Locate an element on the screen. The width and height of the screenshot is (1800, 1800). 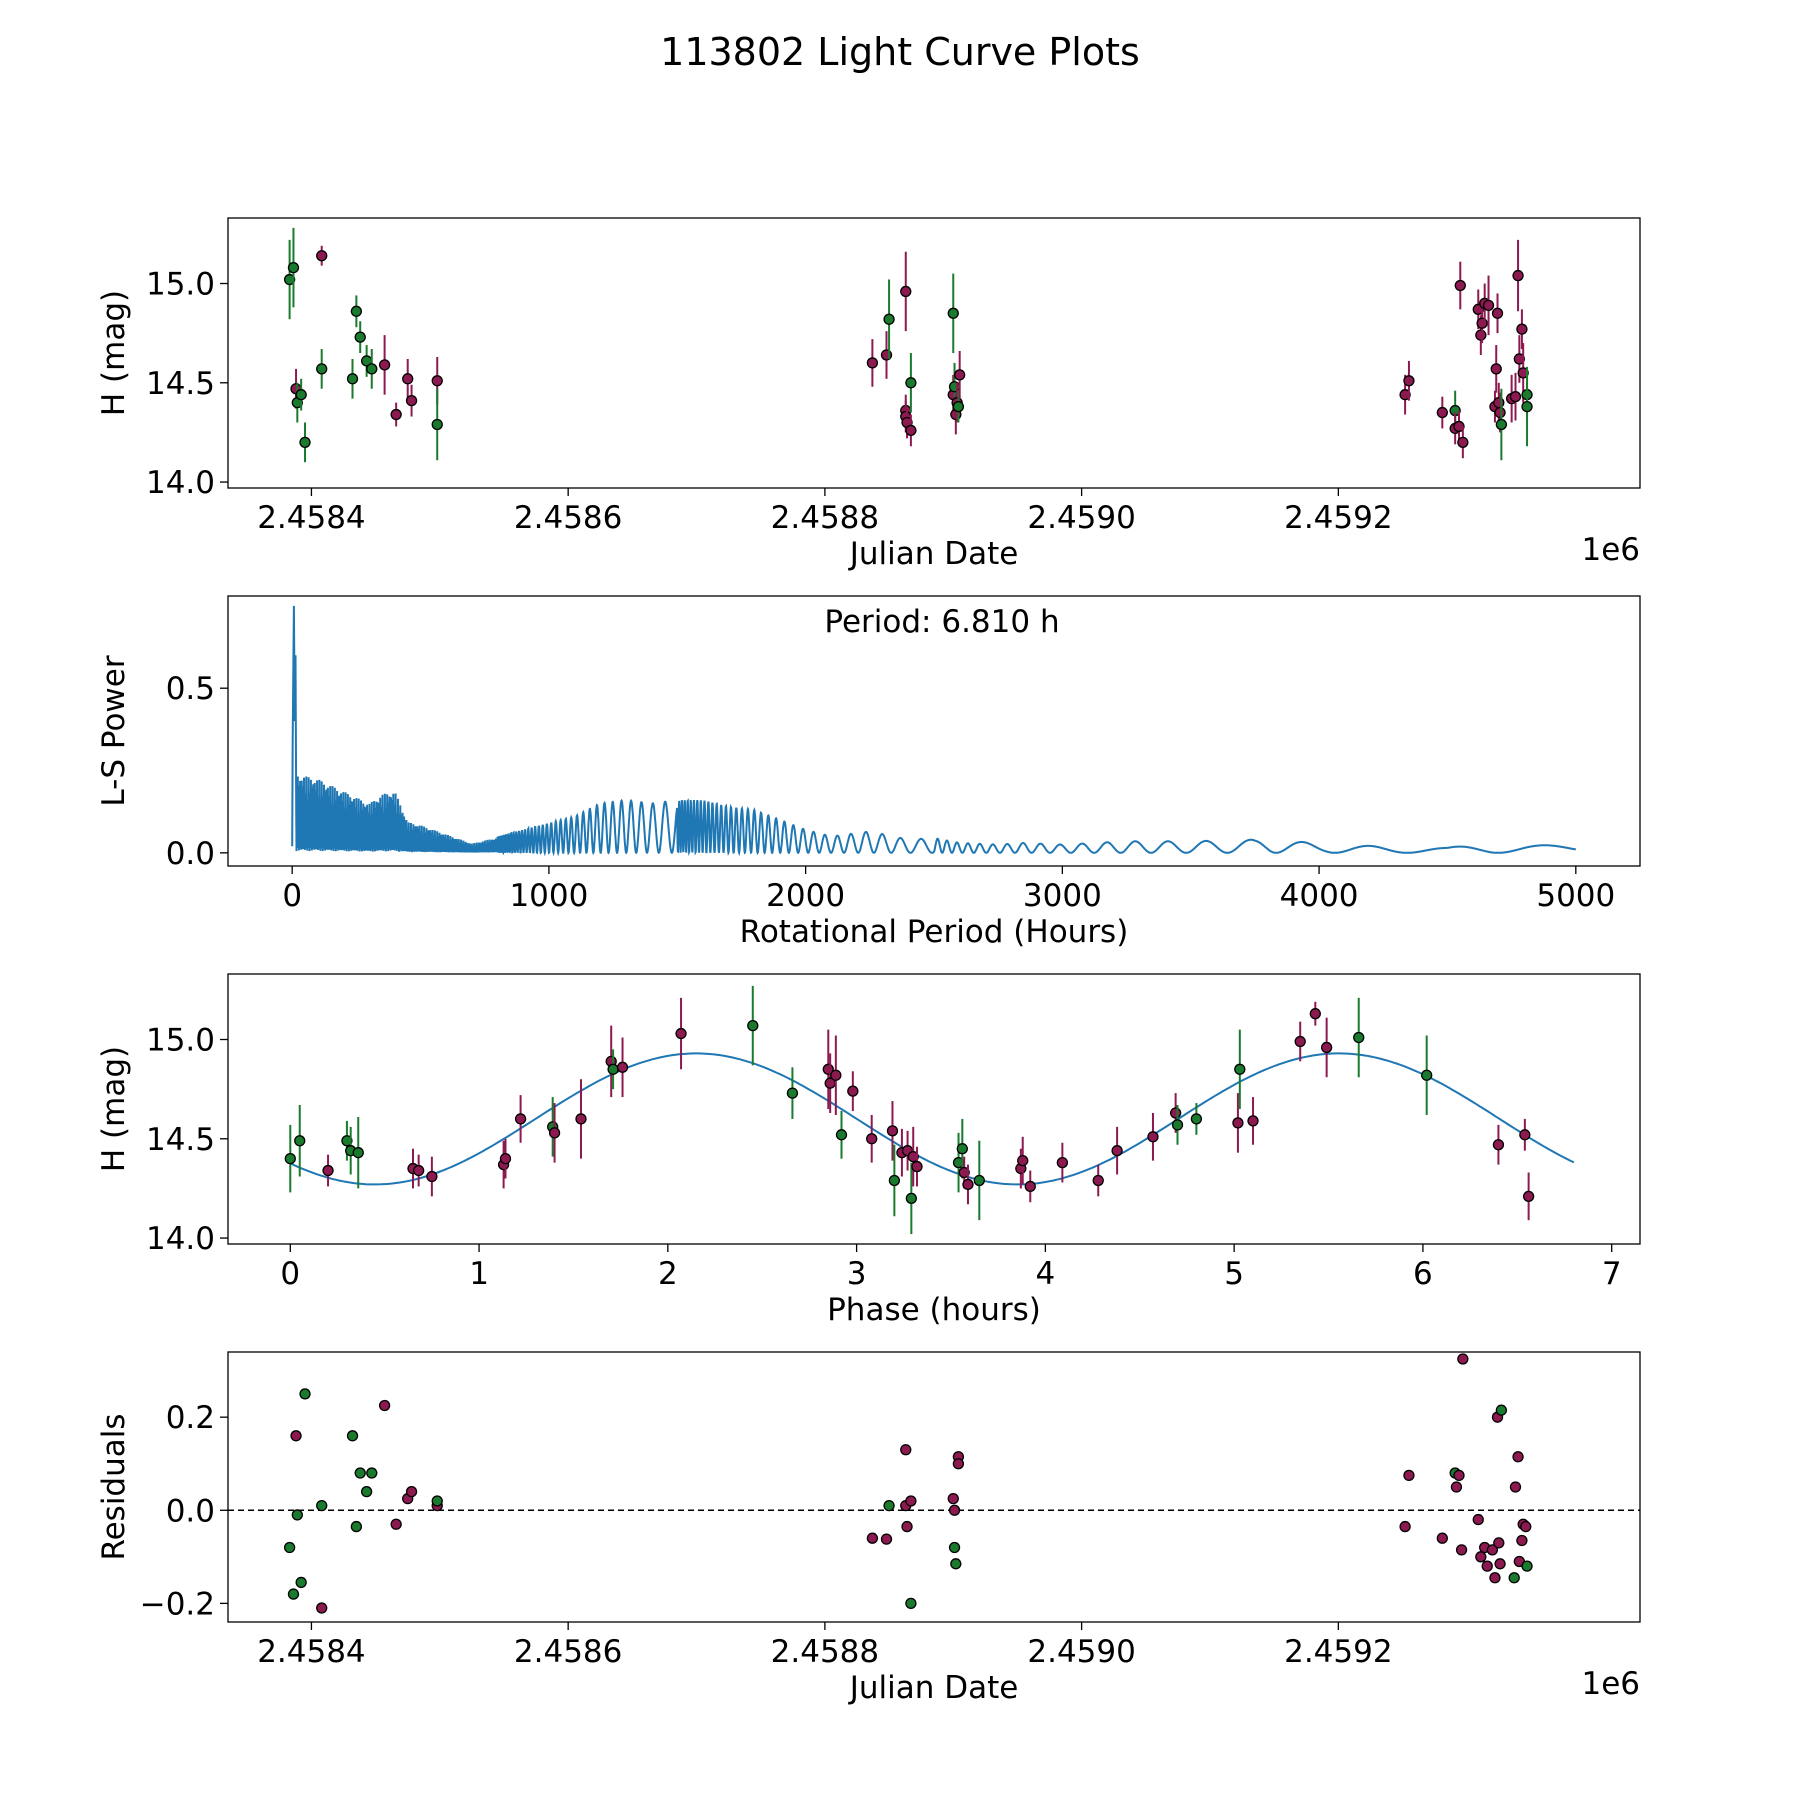
lightcurve-xtick-label: 2.4592 is located at coordinates (1338, 518).